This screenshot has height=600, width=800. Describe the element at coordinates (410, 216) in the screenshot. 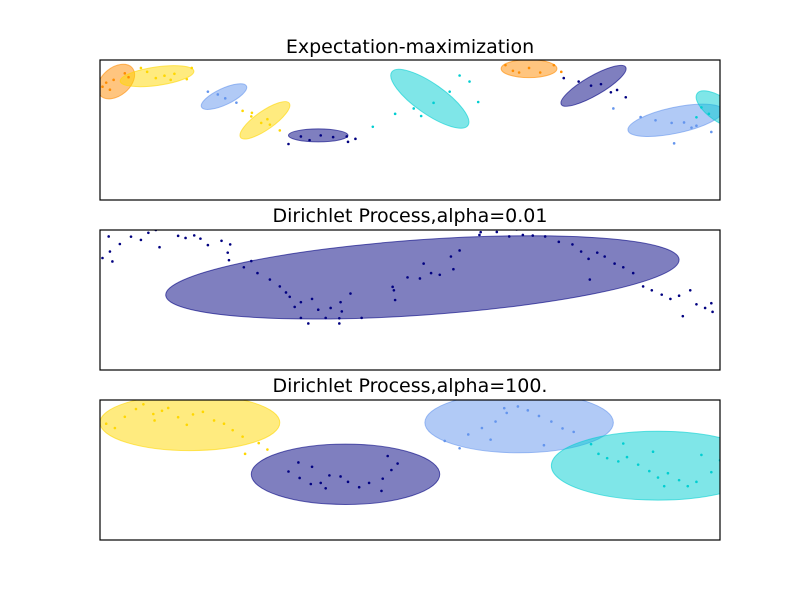

I see `panel-title-dp-001: Dirichlet Process,alpha=0.01` at that location.